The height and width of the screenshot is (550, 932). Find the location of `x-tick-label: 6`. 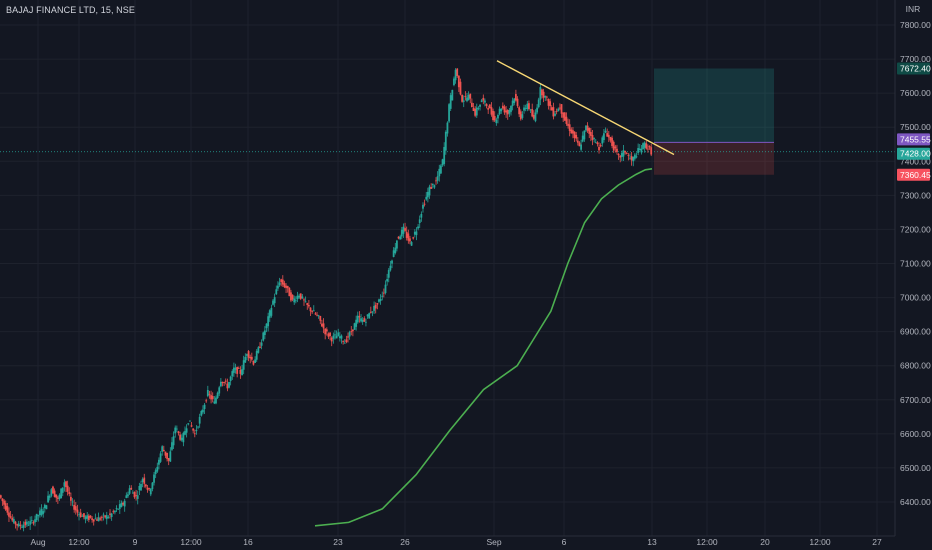

x-tick-label: 6 is located at coordinates (564, 542).